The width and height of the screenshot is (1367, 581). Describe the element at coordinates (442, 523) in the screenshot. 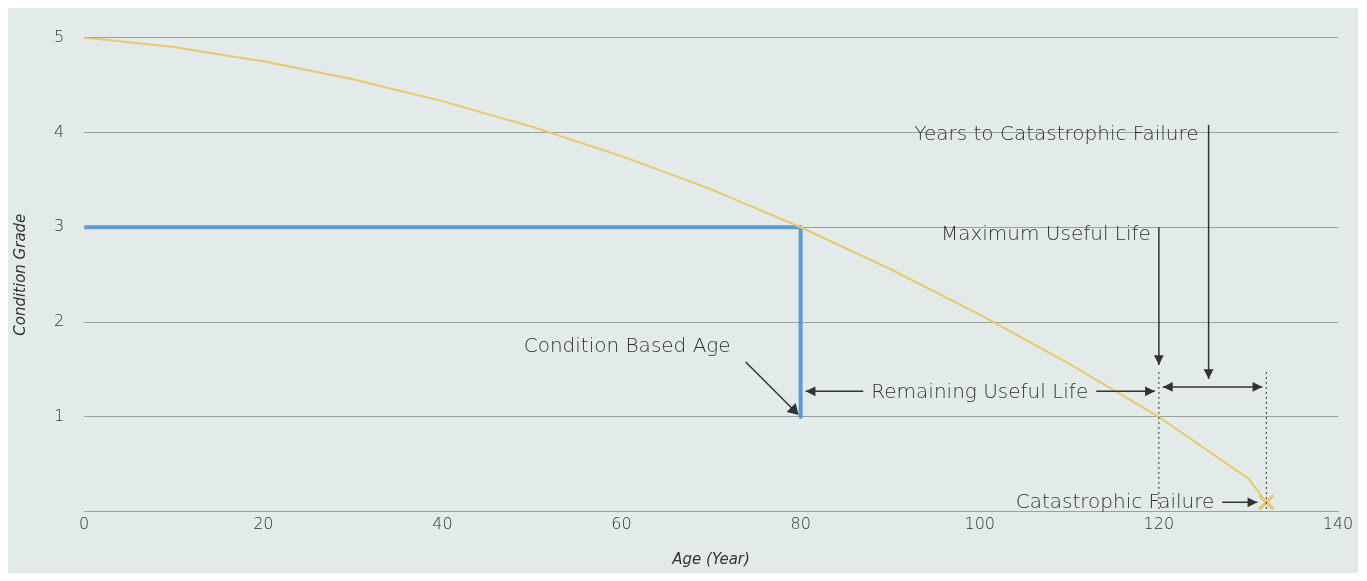

I see `x-tick-label: 40` at that location.